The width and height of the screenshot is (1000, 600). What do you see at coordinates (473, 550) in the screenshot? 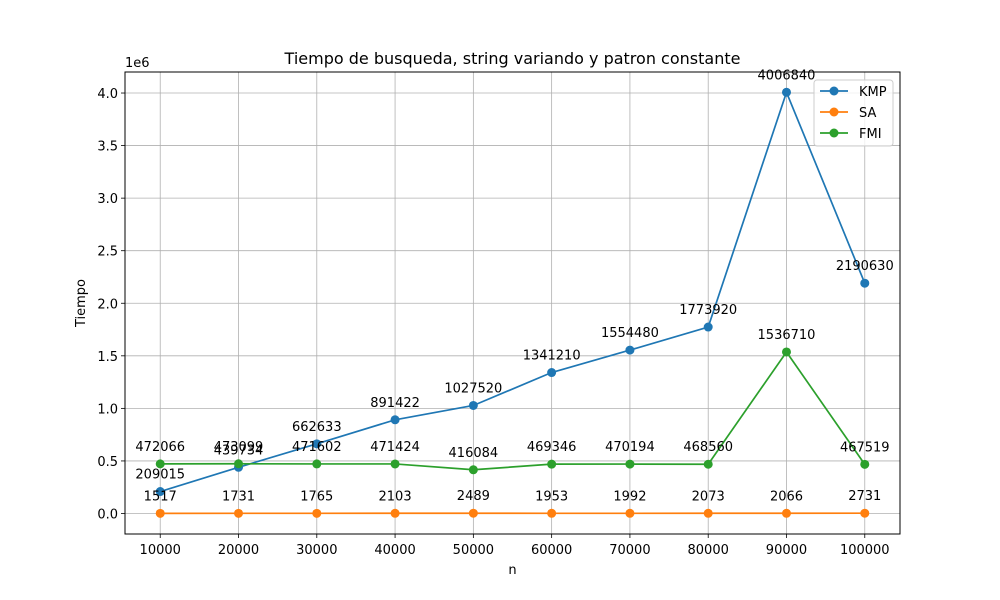
I see `x-tick-label: 50000` at bounding box center [473, 550].